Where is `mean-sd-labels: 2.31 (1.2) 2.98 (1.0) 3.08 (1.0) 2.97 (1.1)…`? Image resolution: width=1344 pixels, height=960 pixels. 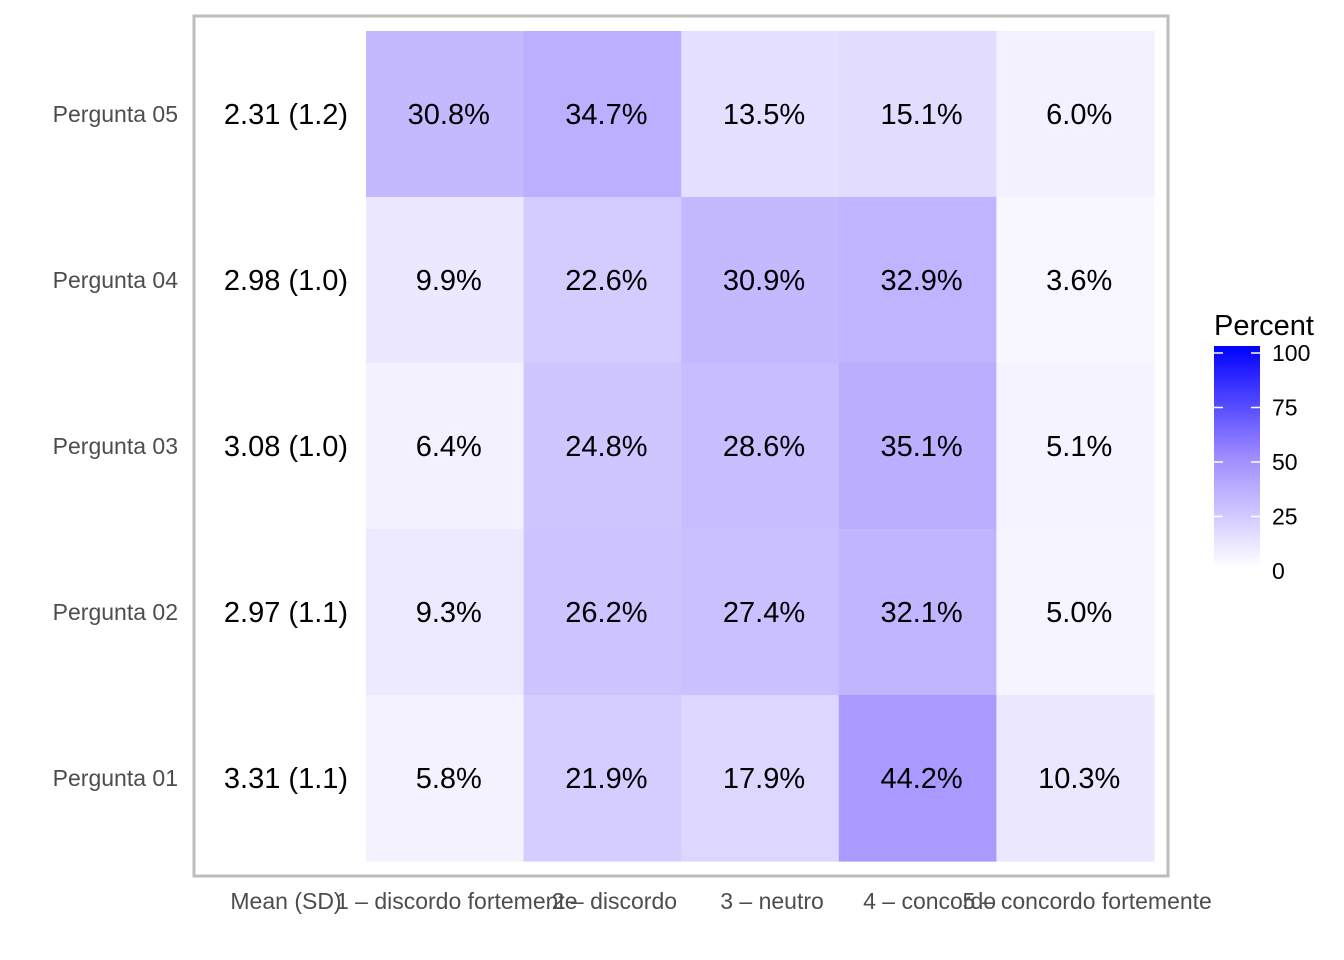
mean-sd-labels: 2.31 (1.2) 2.98 (1.0) 3.08 (1.0) 2.97 (1.1)… is located at coordinates (286, 447).